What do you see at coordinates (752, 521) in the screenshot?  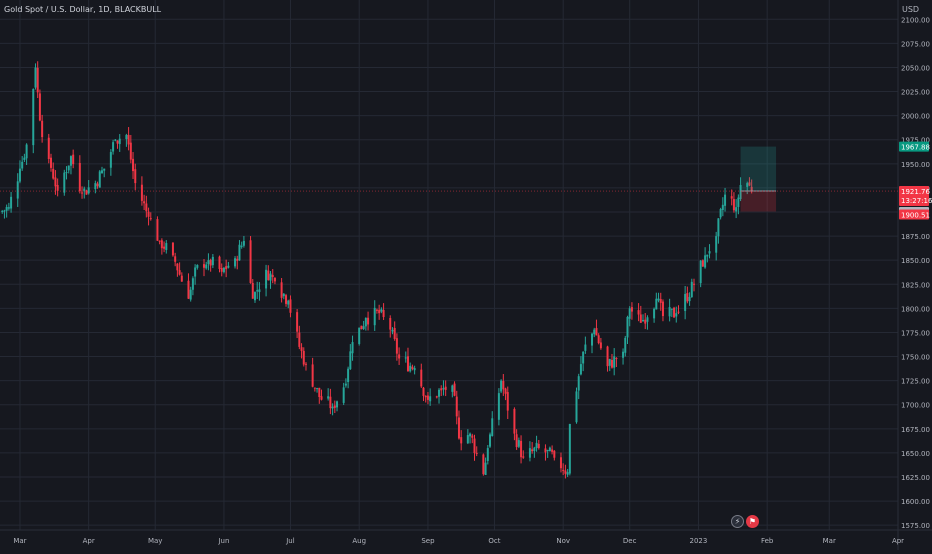 I see `flag-icon: ⚑` at bounding box center [752, 521].